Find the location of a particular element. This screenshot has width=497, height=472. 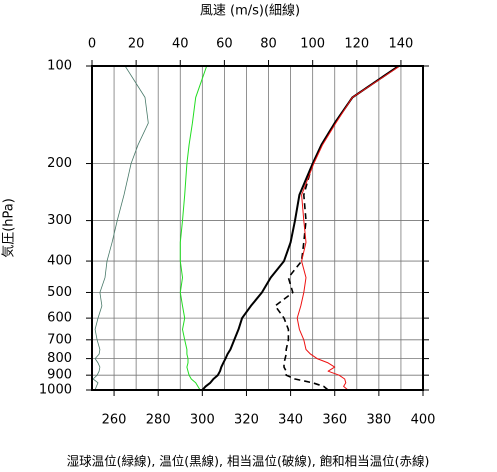

x-axis-title: 湿球温位(緑線), 温位(黒線), 相当温位(破線), 飽和相当温位(赤線) is located at coordinates (248, 461).